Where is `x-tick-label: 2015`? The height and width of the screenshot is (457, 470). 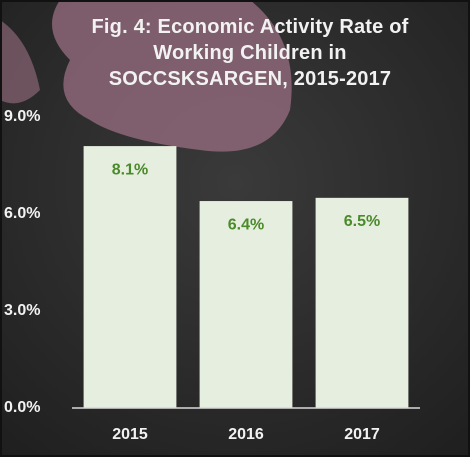 x-tick-label: 2015 is located at coordinates (130, 434).